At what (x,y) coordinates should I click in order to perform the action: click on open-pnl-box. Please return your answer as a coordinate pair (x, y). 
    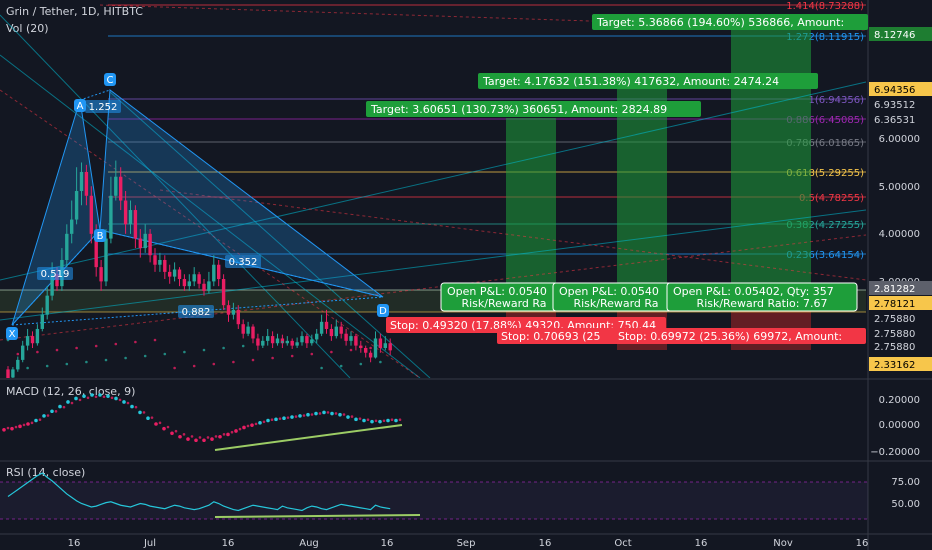
    Looking at the image, I should click on (762, 297).